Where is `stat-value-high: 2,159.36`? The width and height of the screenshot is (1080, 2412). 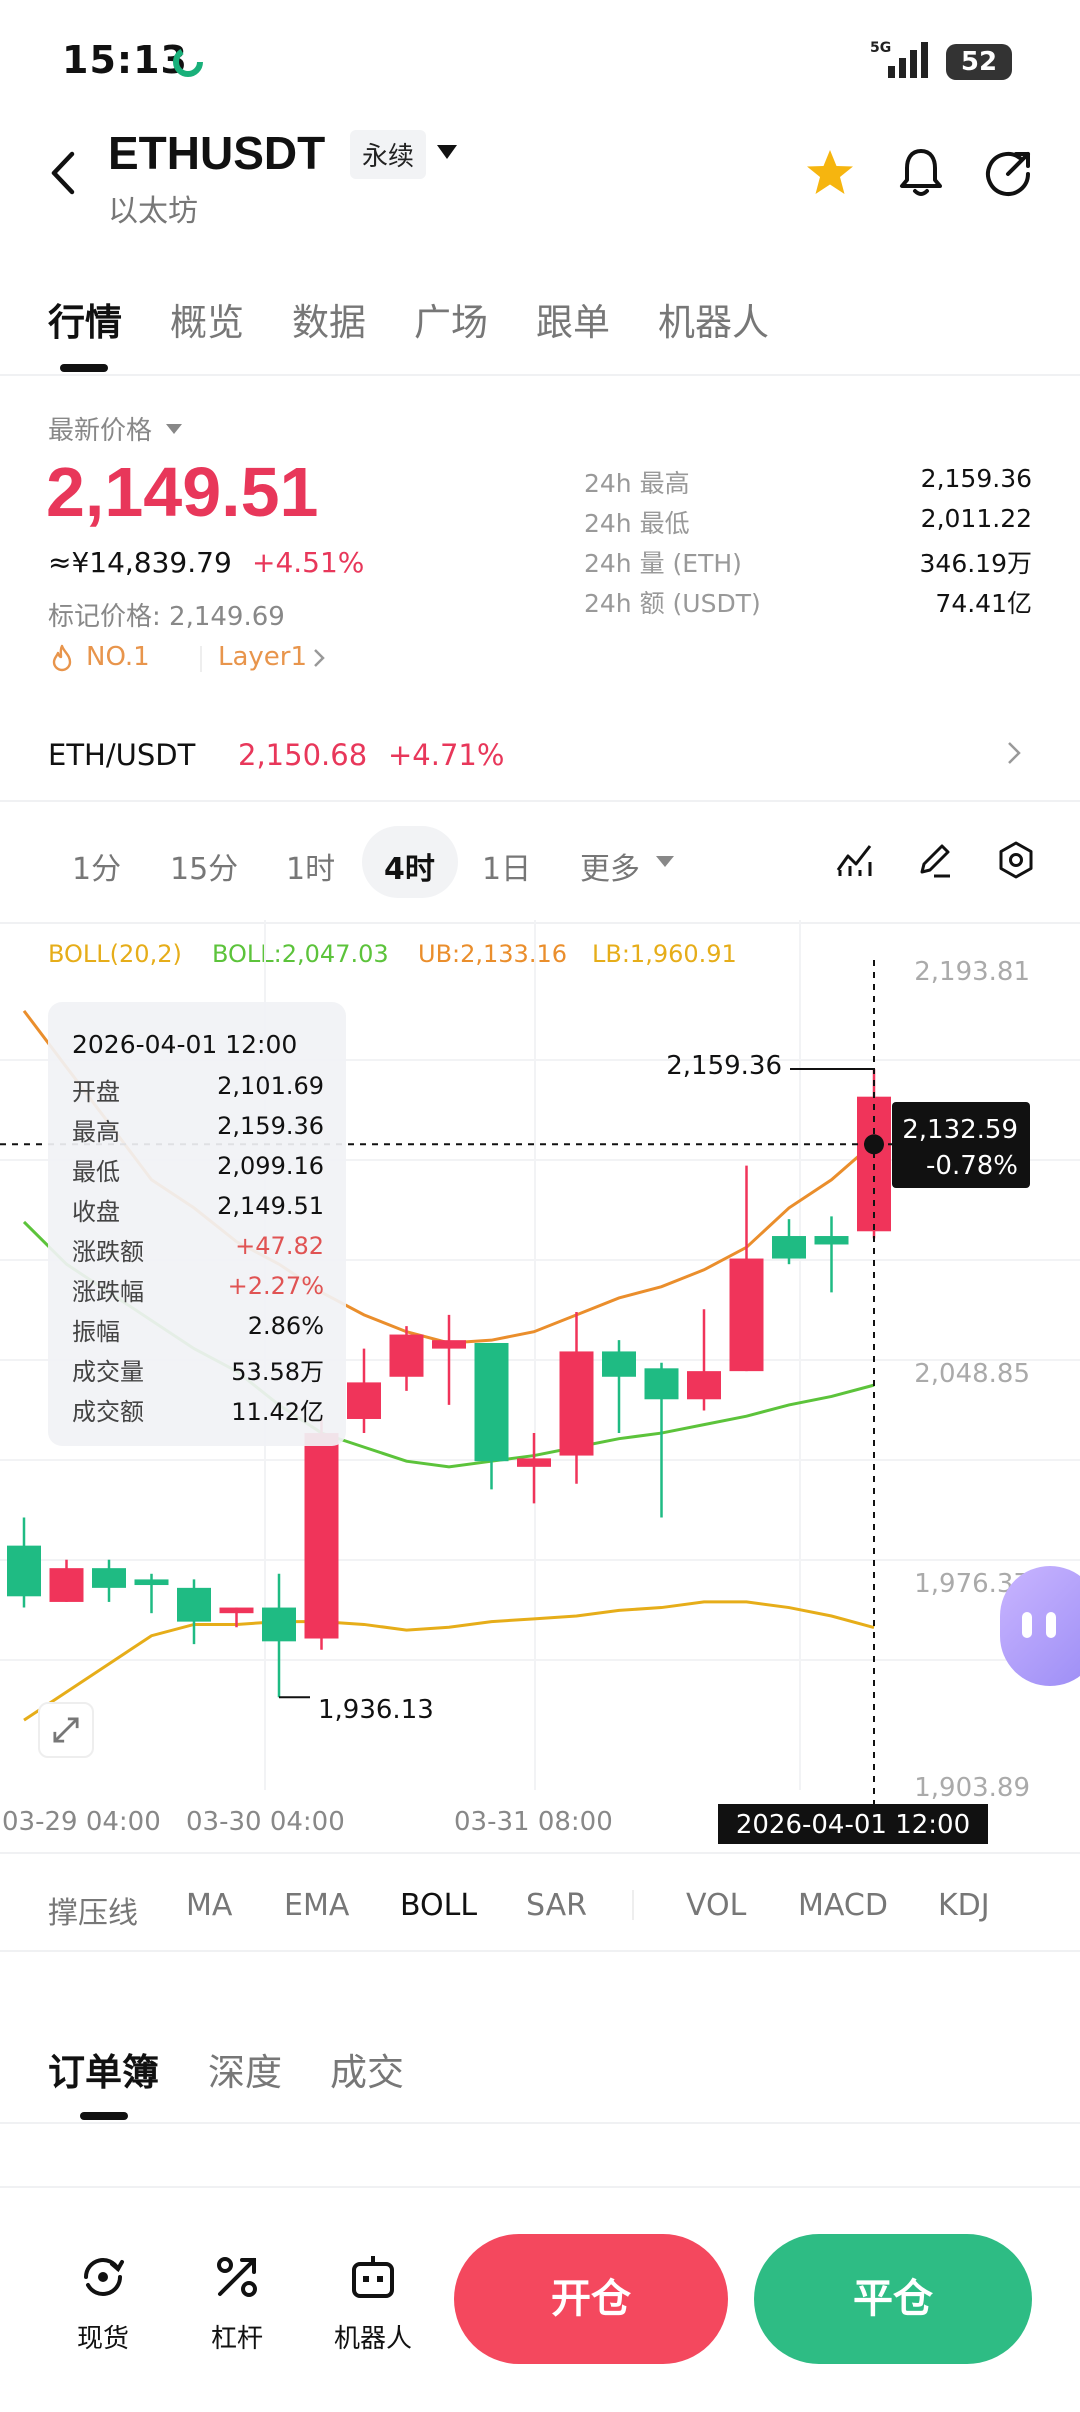
stat-value-high: 2,159.36 is located at coordinates (976, 478).